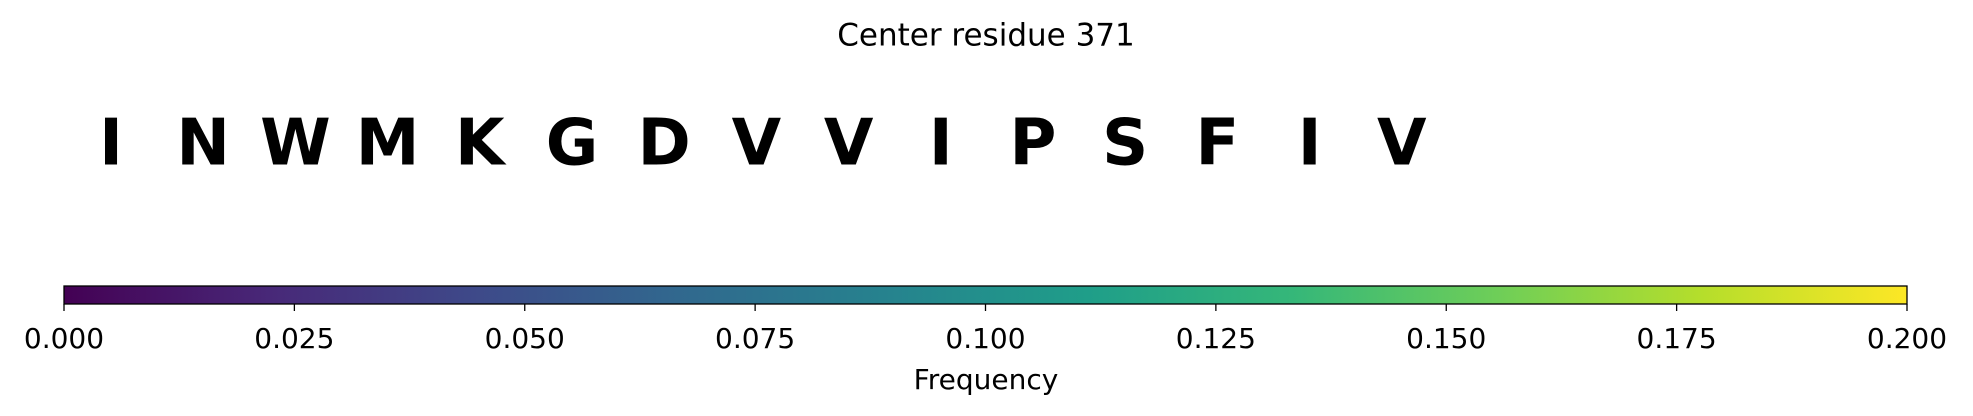 This screenshot has width=1973, height=416. Describe the element at coordinates (755, 338) in the screenshot. I see `tick-label: 0.075` at that location.